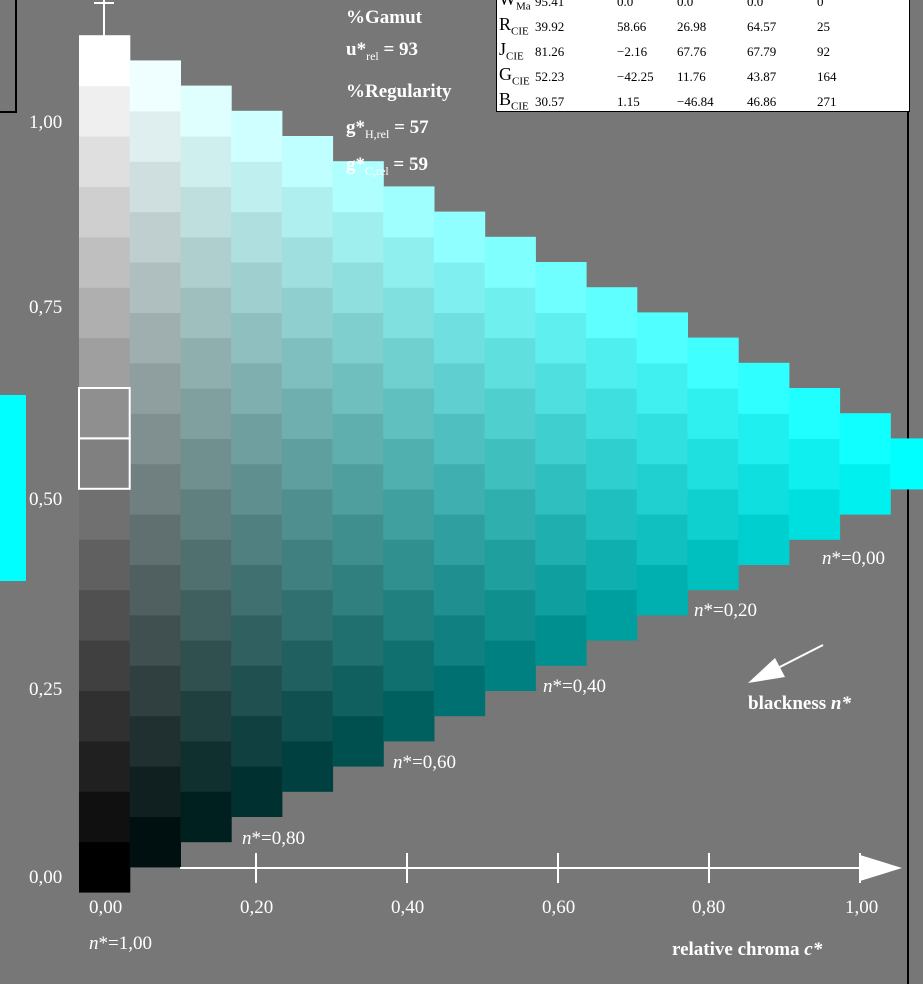 Image resolution: width=923 pixels, height=984 pixels. What do you see at coordinates (424, 762) in the screenshot?
I see `blackness-label-060: n*=0,60` at bounding box center [424, 762].